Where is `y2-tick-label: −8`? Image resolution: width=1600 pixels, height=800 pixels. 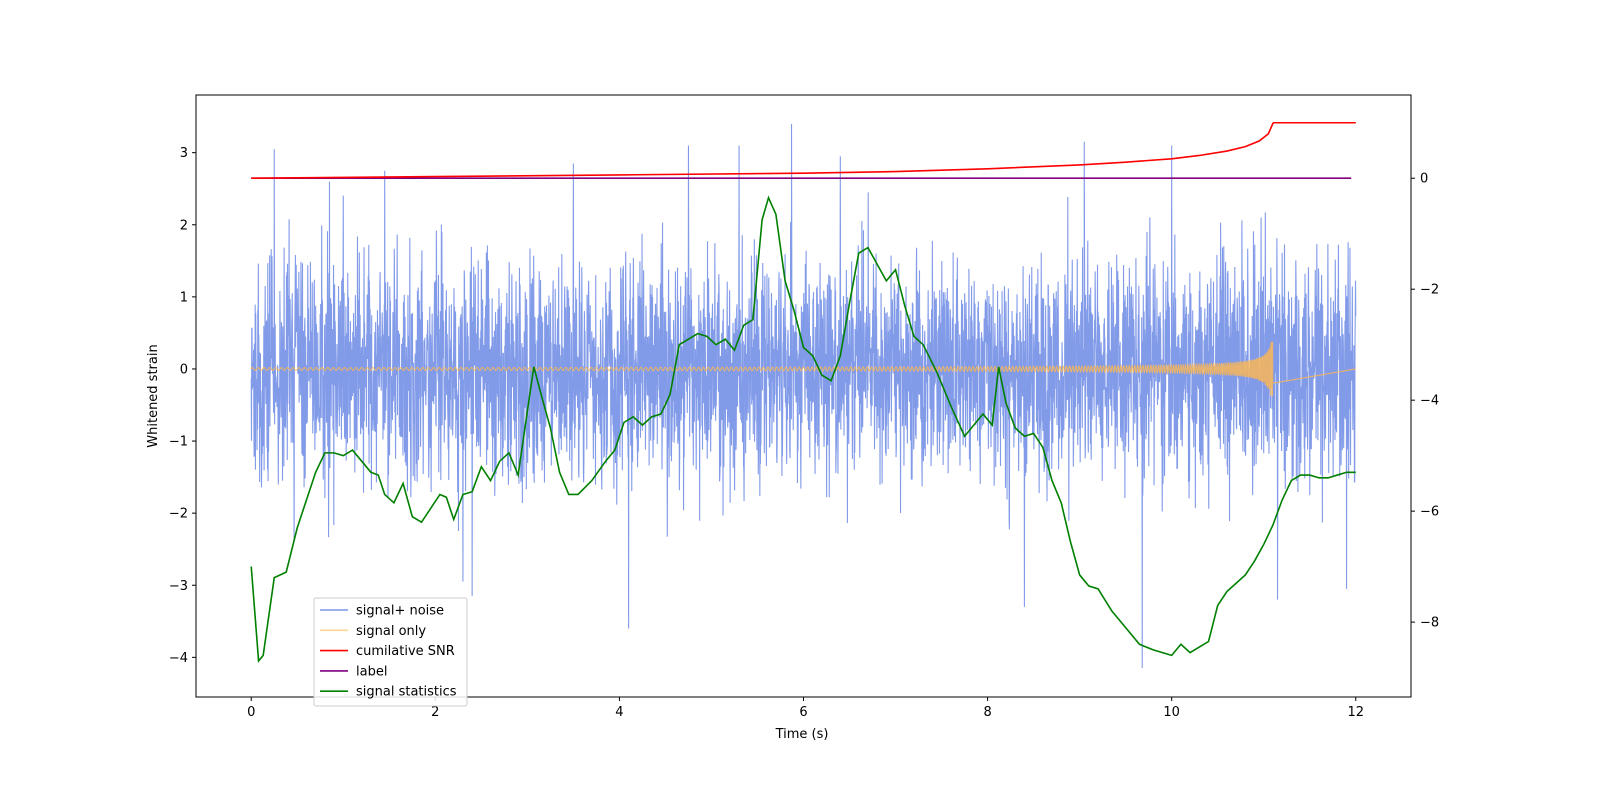
y2-tick-label: −8 is located at coordinates (1429, 623).